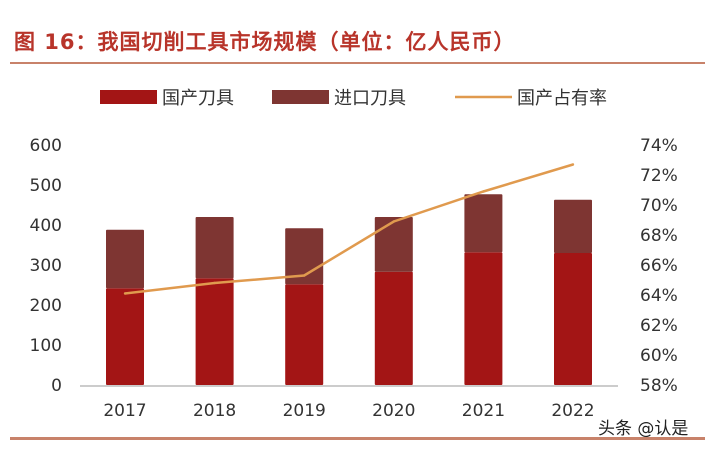 This screenshot has width=711, height=449. I want to click on y2-tick-label: 58%, so click(659, 386).